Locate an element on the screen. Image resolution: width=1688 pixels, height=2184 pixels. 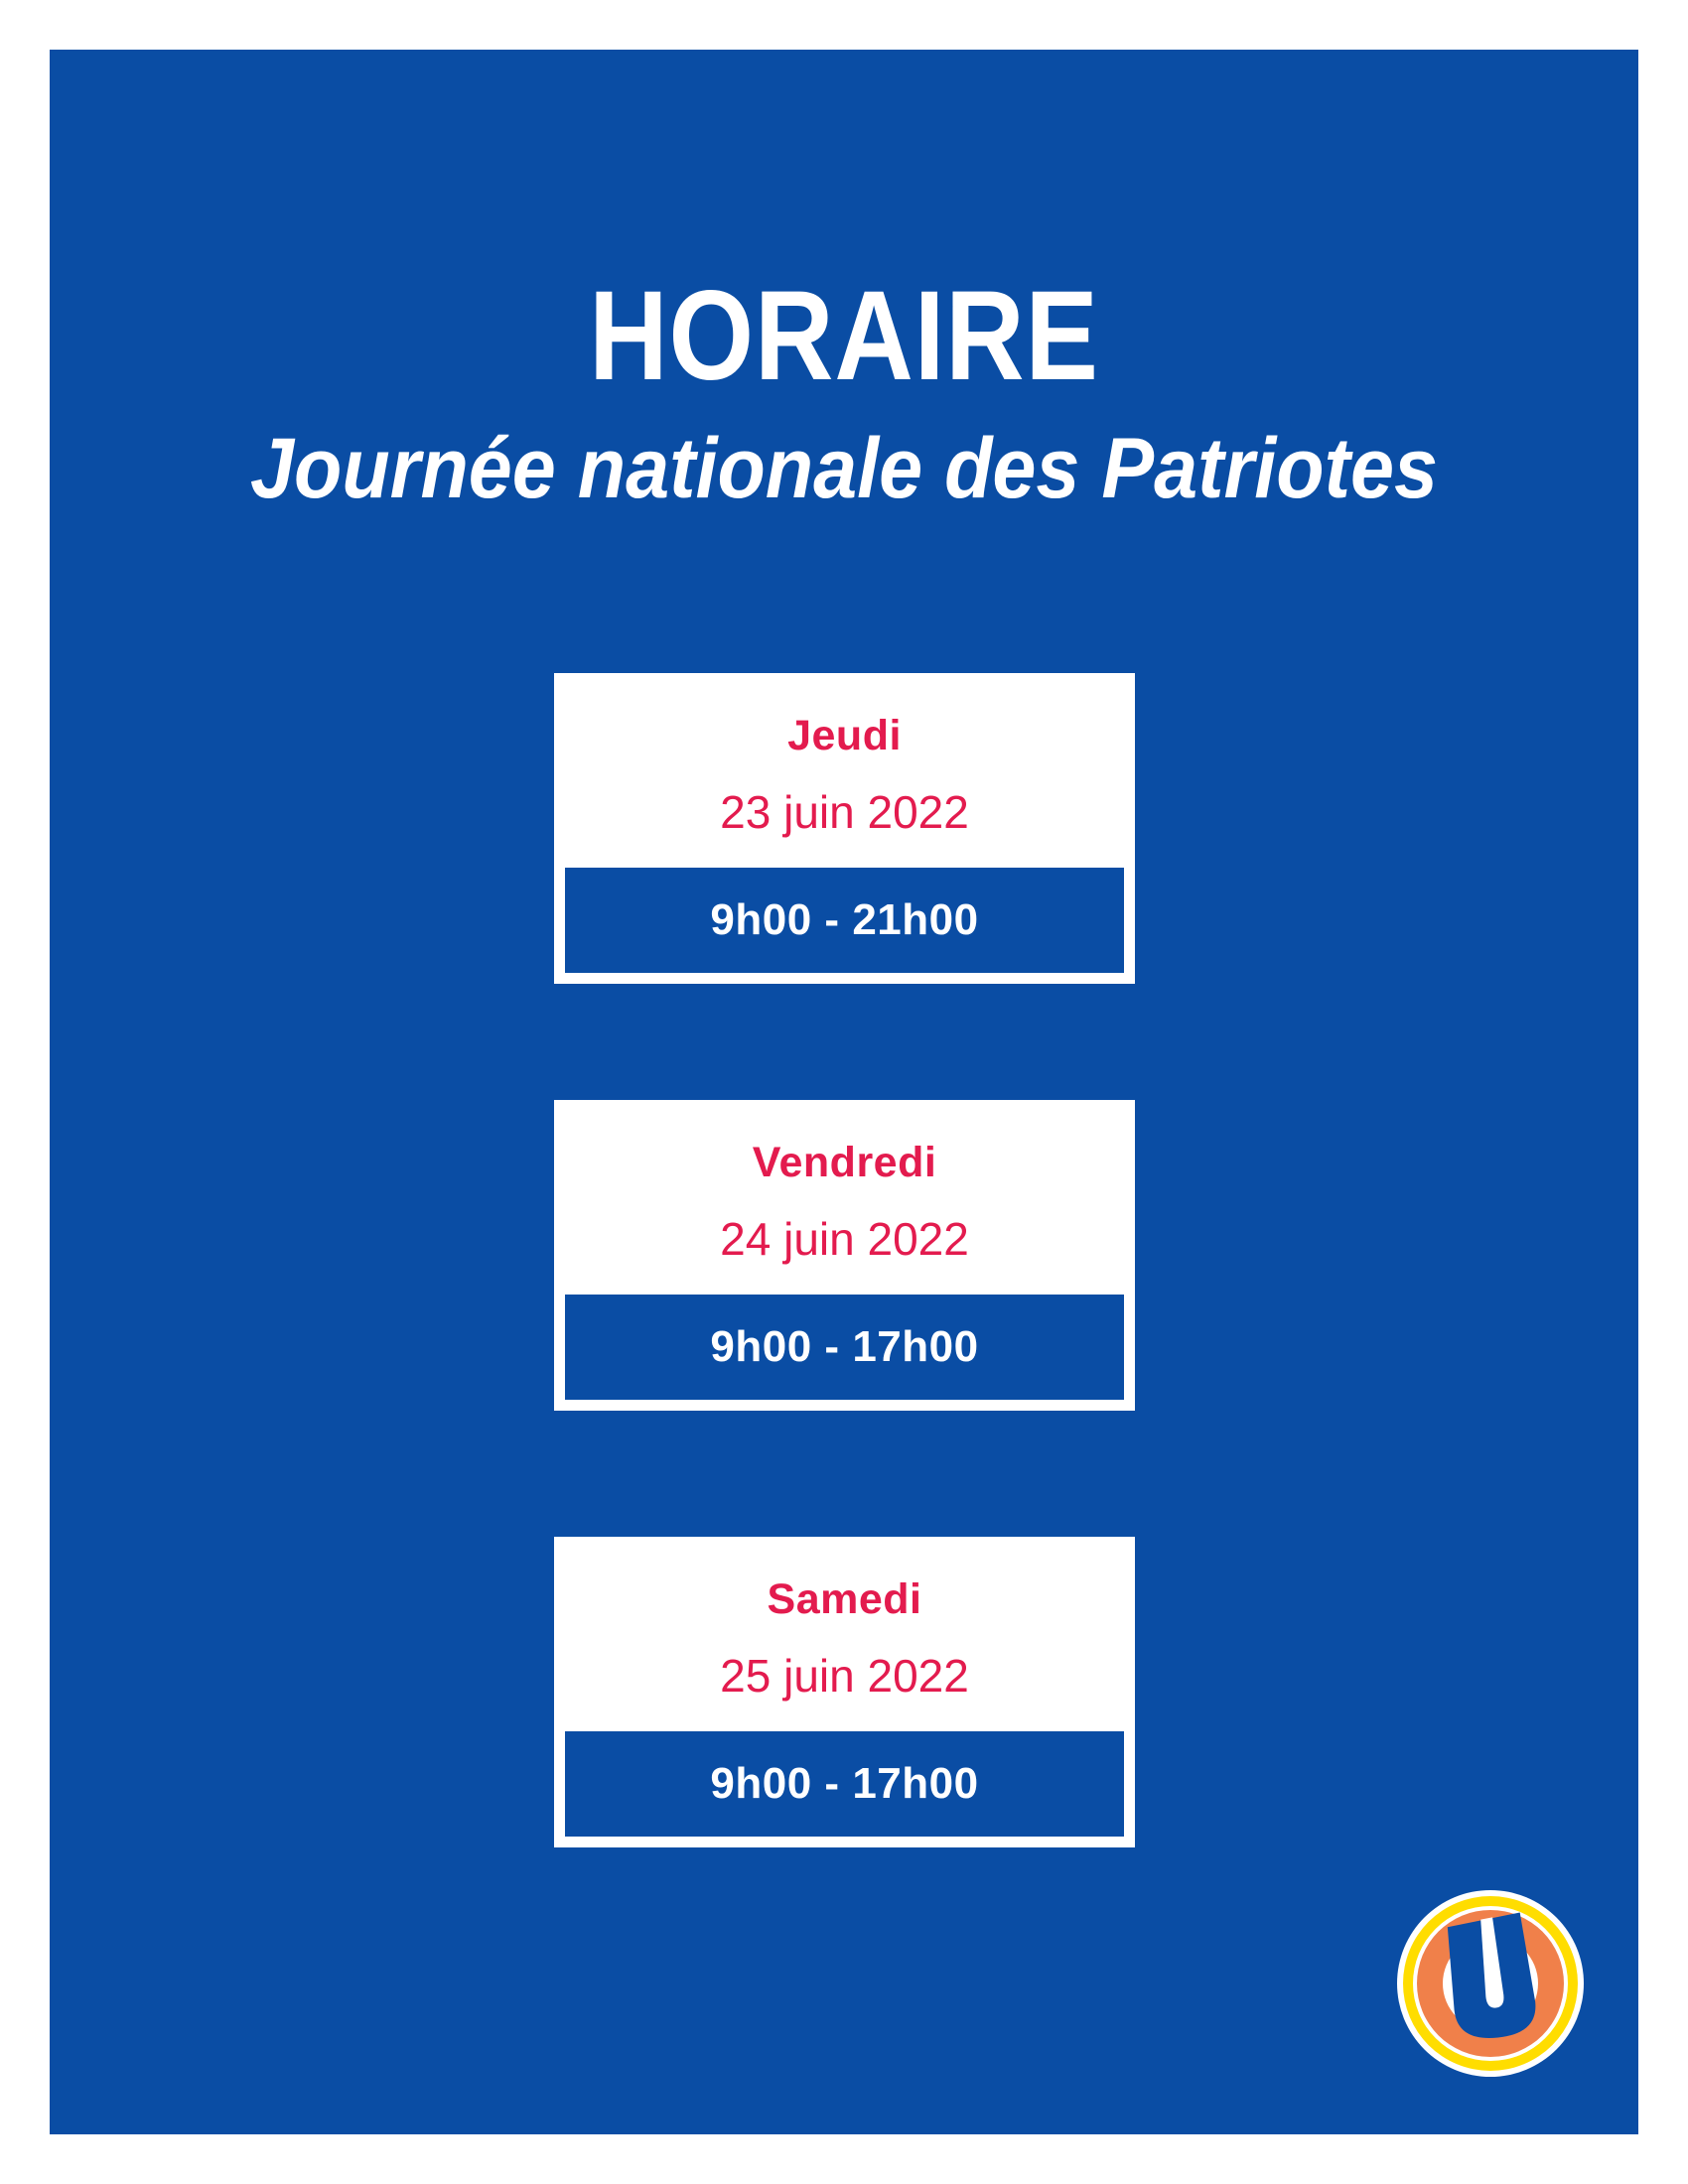
heading-block: HORAIRE Journée nationale des Patriotes is located at coordinates (844, 390).